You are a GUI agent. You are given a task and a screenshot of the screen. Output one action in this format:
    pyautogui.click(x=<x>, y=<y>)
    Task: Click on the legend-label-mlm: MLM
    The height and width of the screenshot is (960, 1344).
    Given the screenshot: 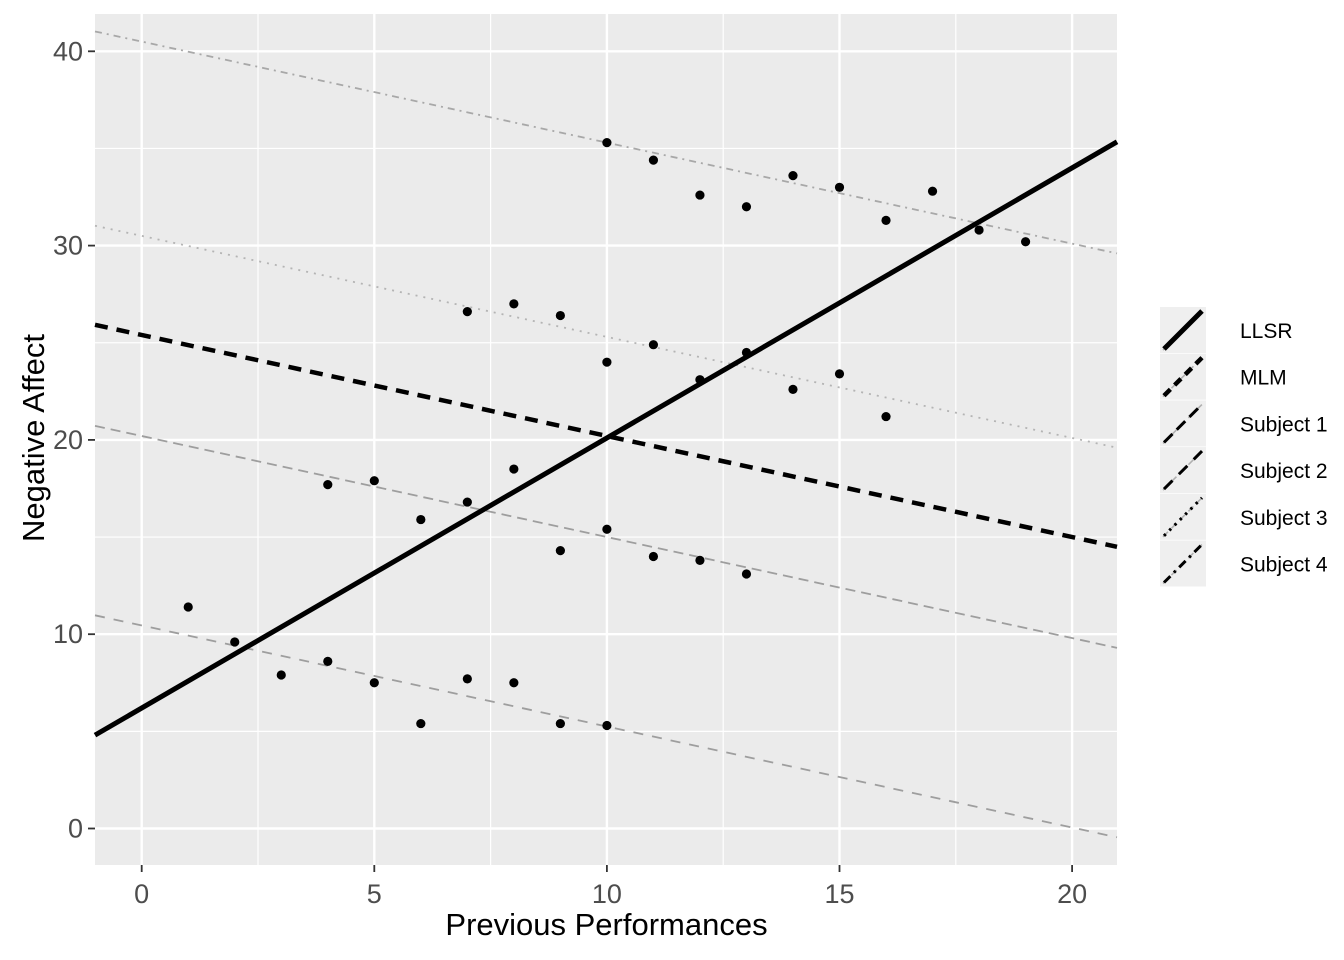 What is the action you would take?
    pyautogui.click(x=1263, y=378)
    